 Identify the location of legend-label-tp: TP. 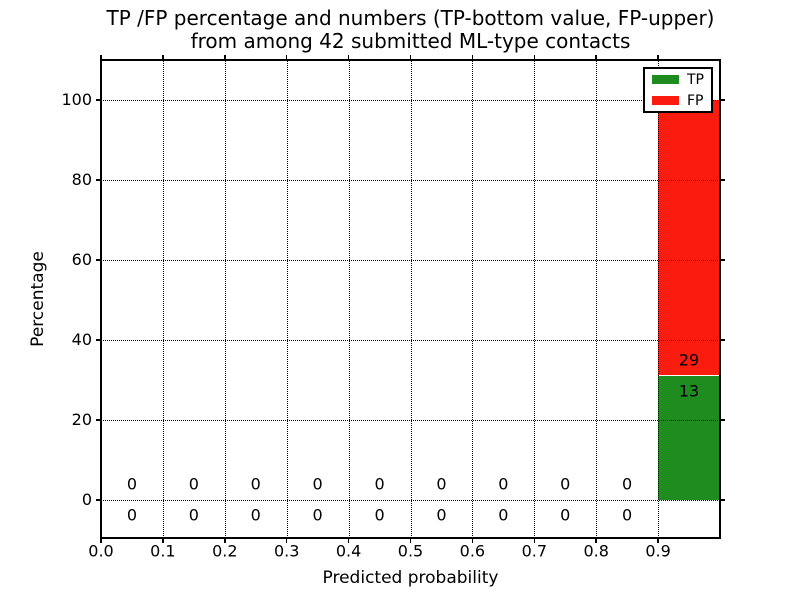
(695, 79).